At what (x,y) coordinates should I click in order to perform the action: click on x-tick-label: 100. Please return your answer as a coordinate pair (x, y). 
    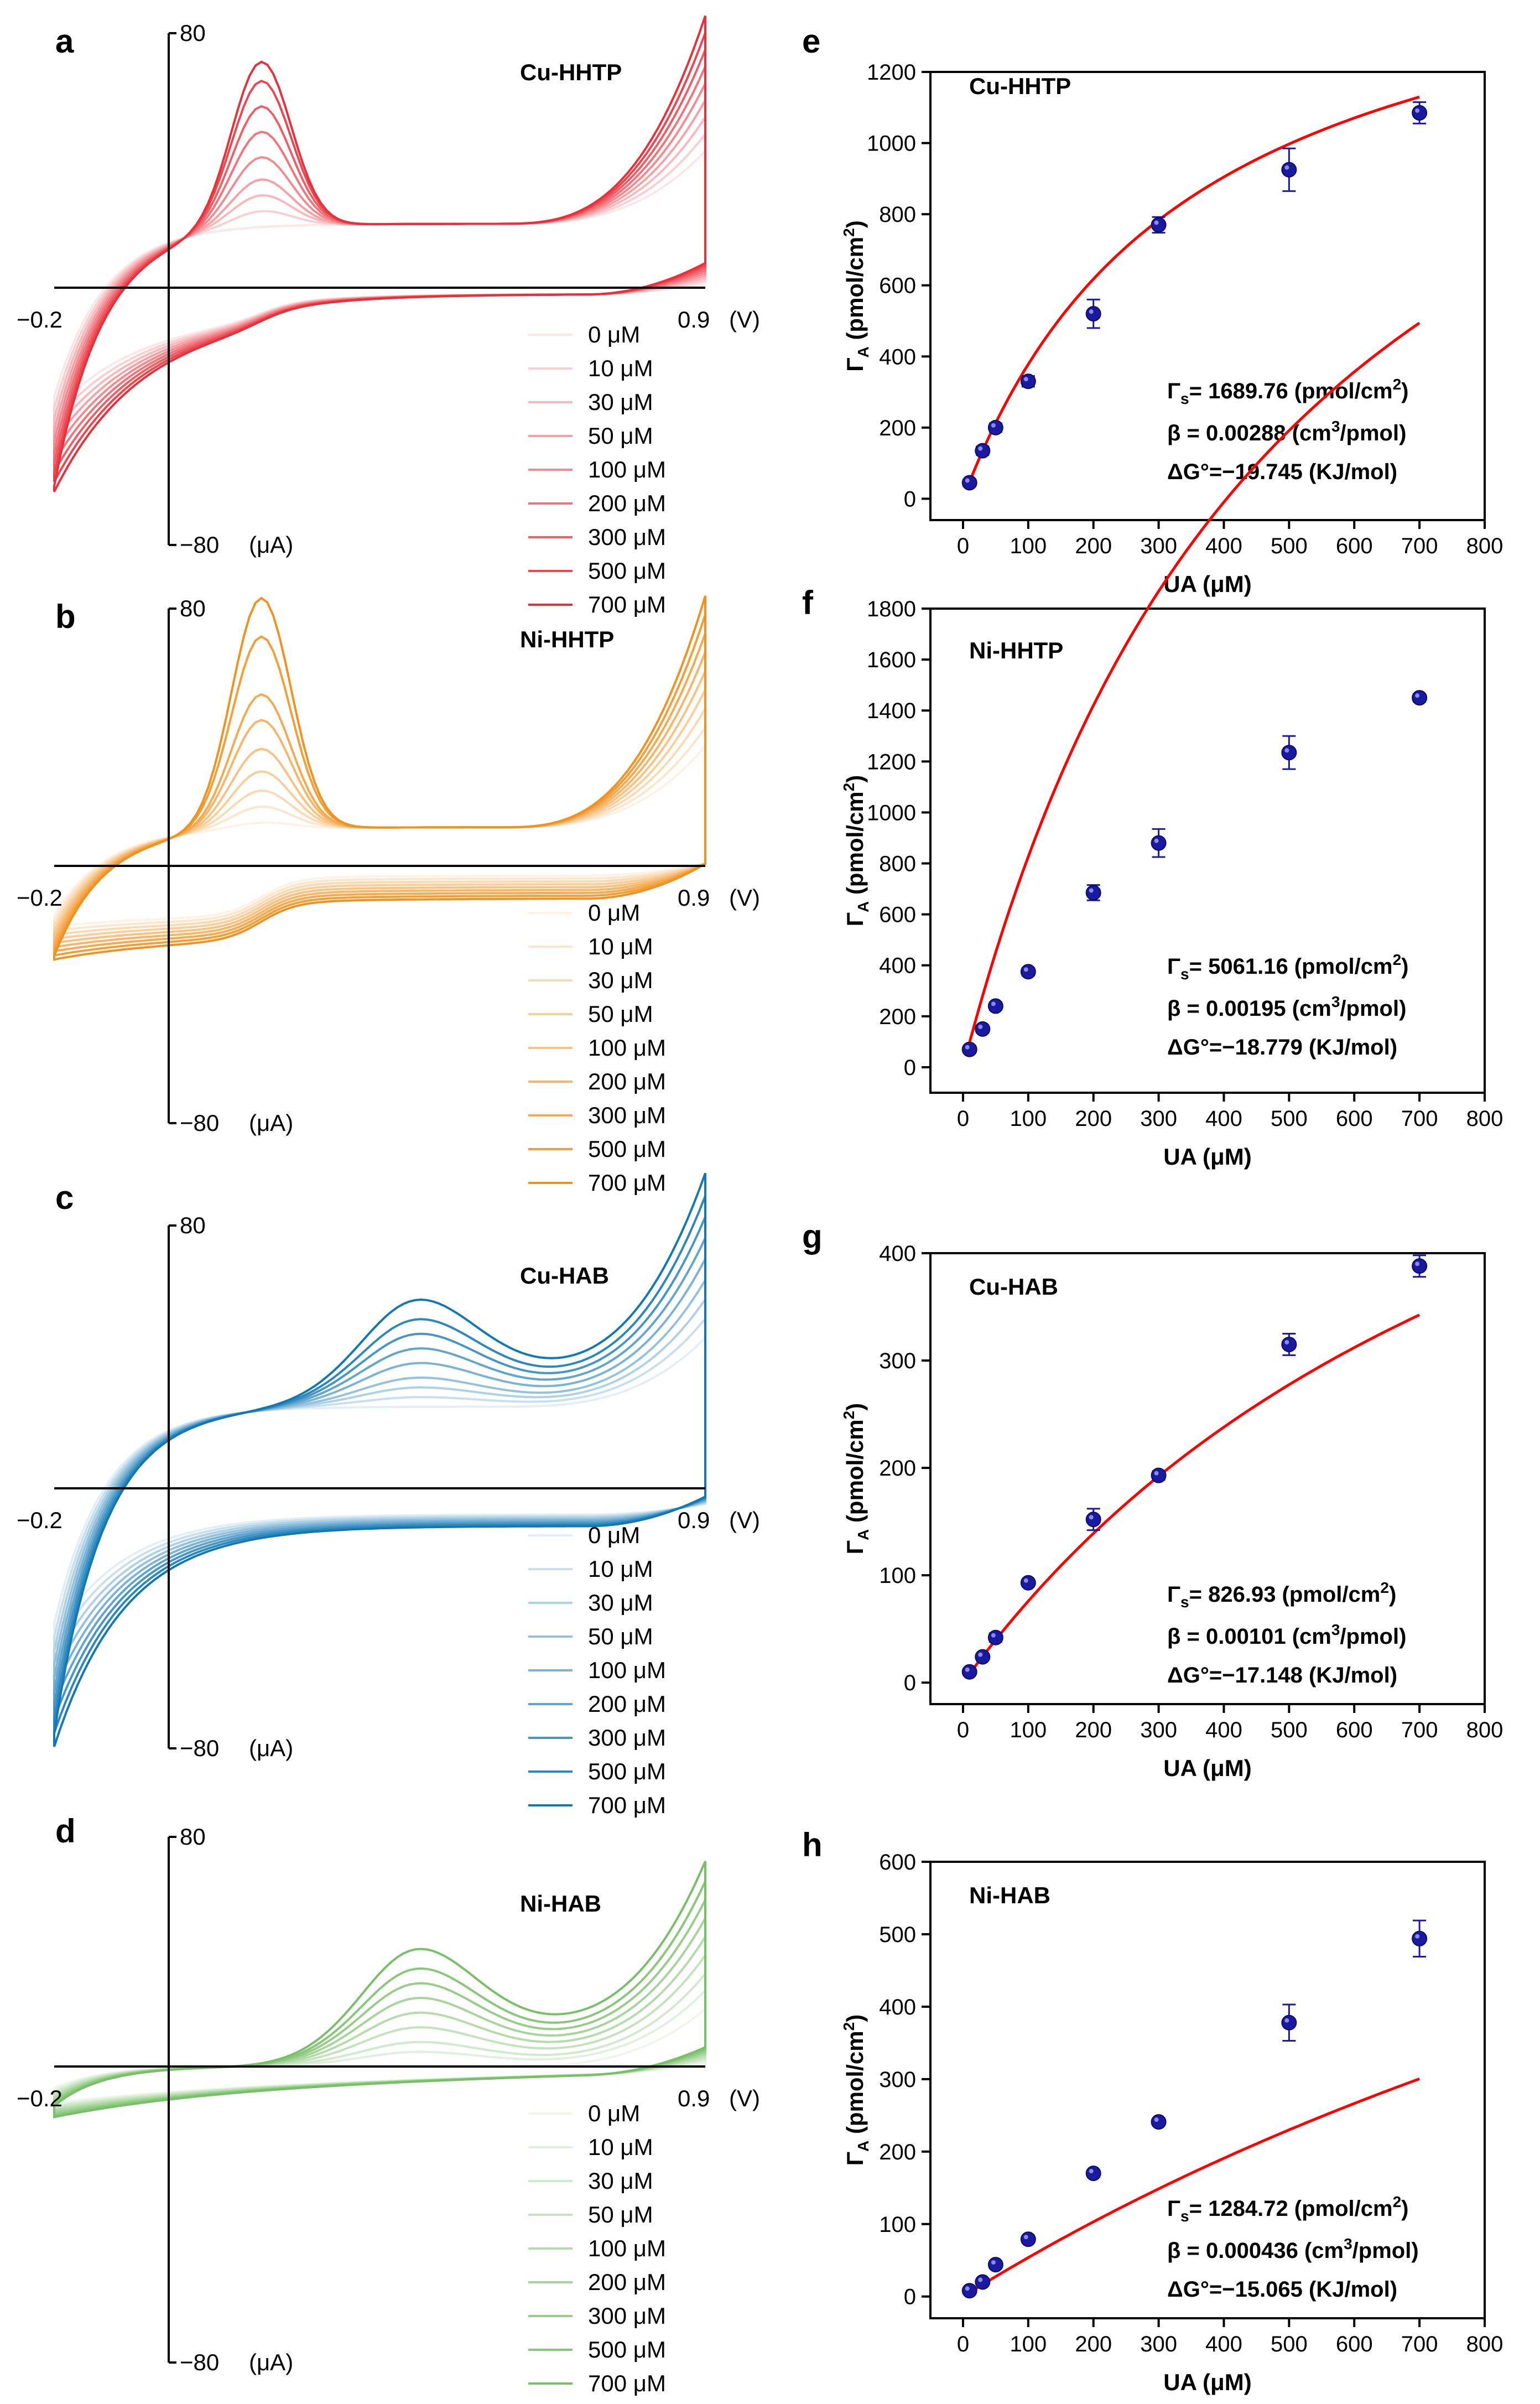
    Looking at the image, I should click on (1028, 2344).